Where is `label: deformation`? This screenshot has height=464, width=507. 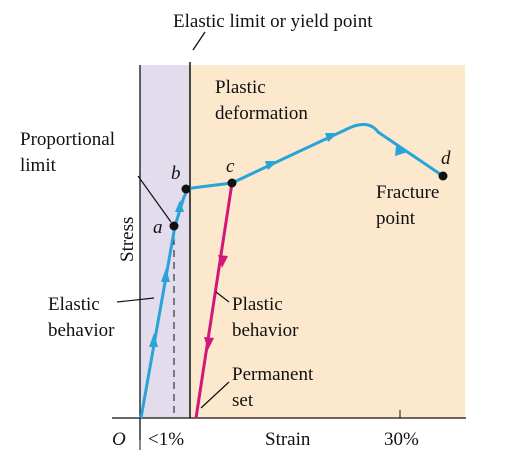 label: deformation is located at coordinates (261, 113).